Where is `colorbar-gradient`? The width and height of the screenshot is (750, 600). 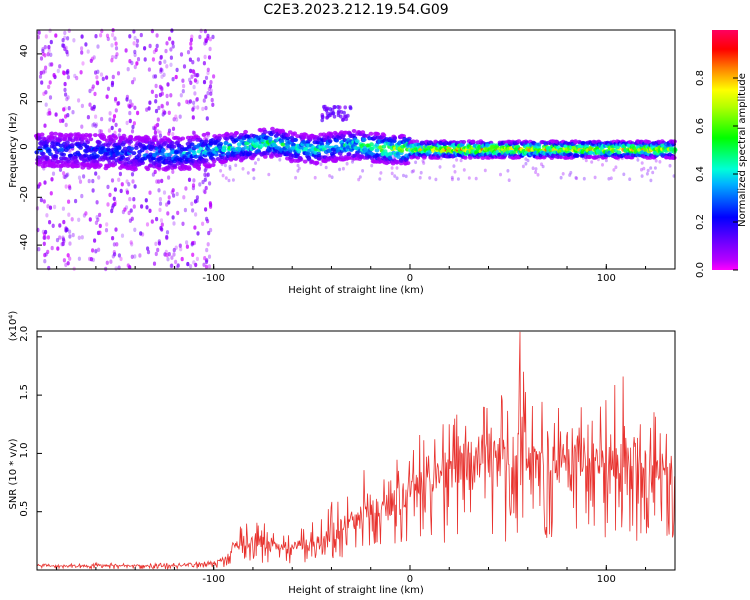 colorbar-gradient is located at coordinates (725, 150).